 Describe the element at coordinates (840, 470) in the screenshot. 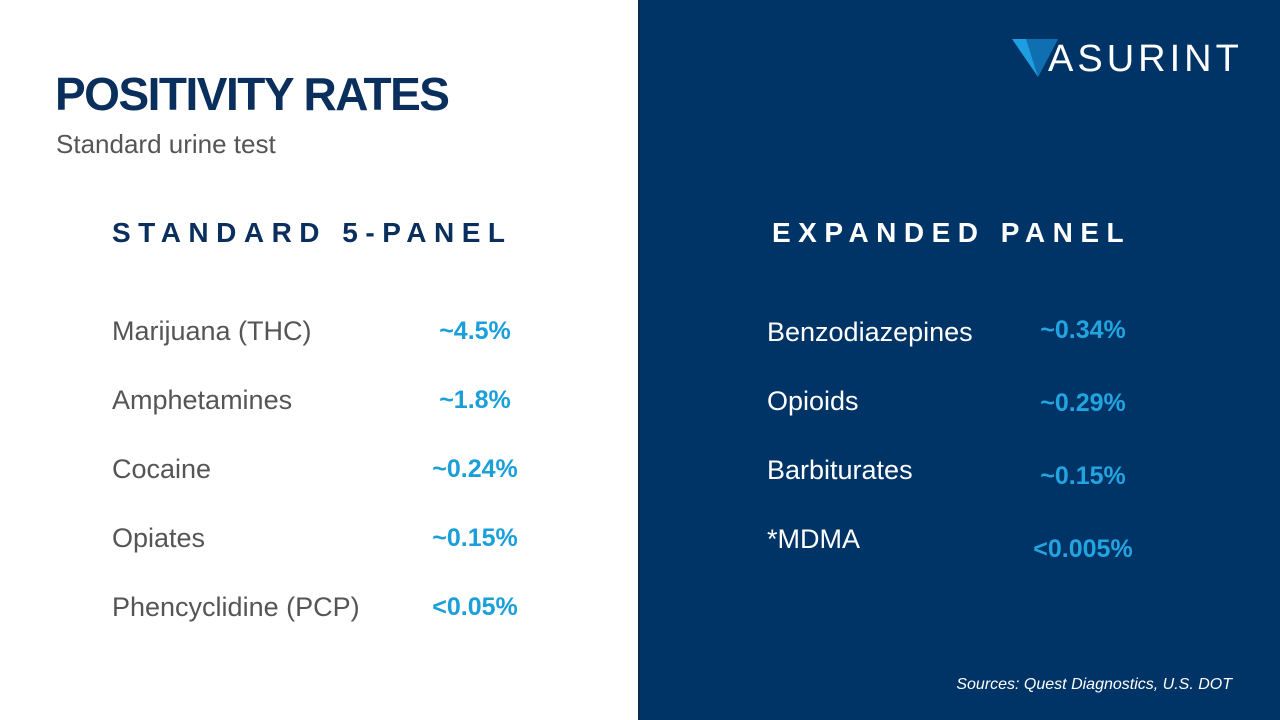

I see `expanded-row-label: Barbiturates` at that location.